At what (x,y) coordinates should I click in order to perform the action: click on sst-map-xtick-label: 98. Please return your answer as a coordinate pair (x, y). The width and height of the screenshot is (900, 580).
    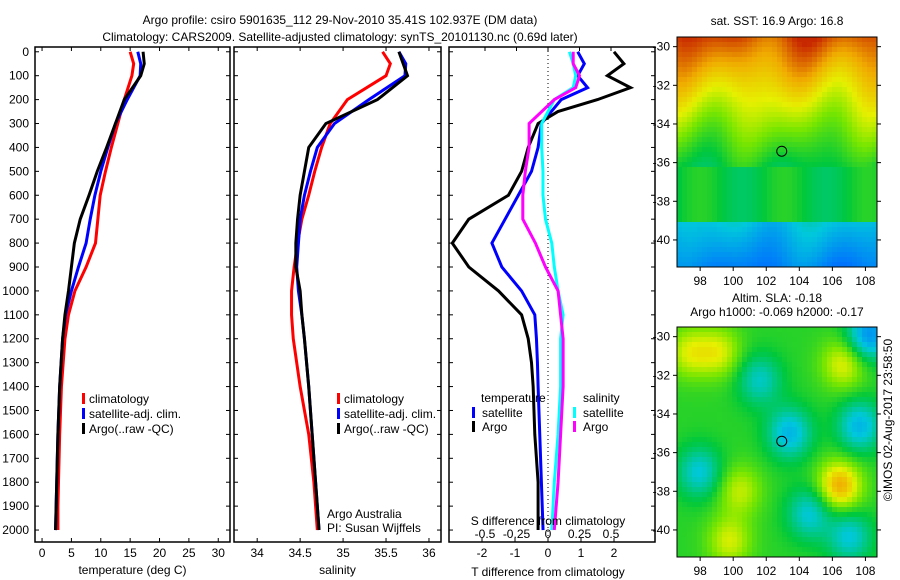
    Looking at the image, I should click on (700, 281).